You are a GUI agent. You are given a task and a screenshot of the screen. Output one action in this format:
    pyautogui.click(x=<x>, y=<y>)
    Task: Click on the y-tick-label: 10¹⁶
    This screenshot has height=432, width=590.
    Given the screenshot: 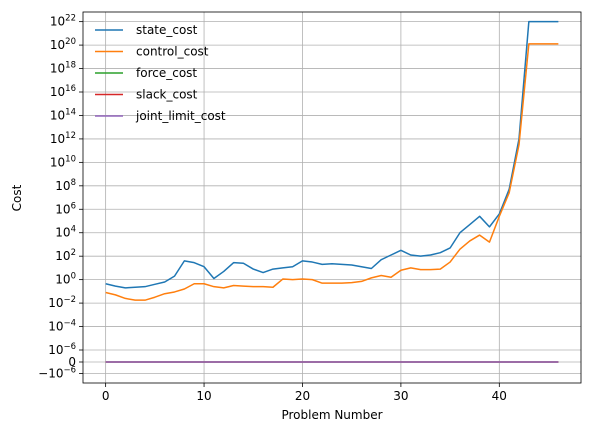 What is the action you would take?
    pyautogui.click(x=63, y=91)
    